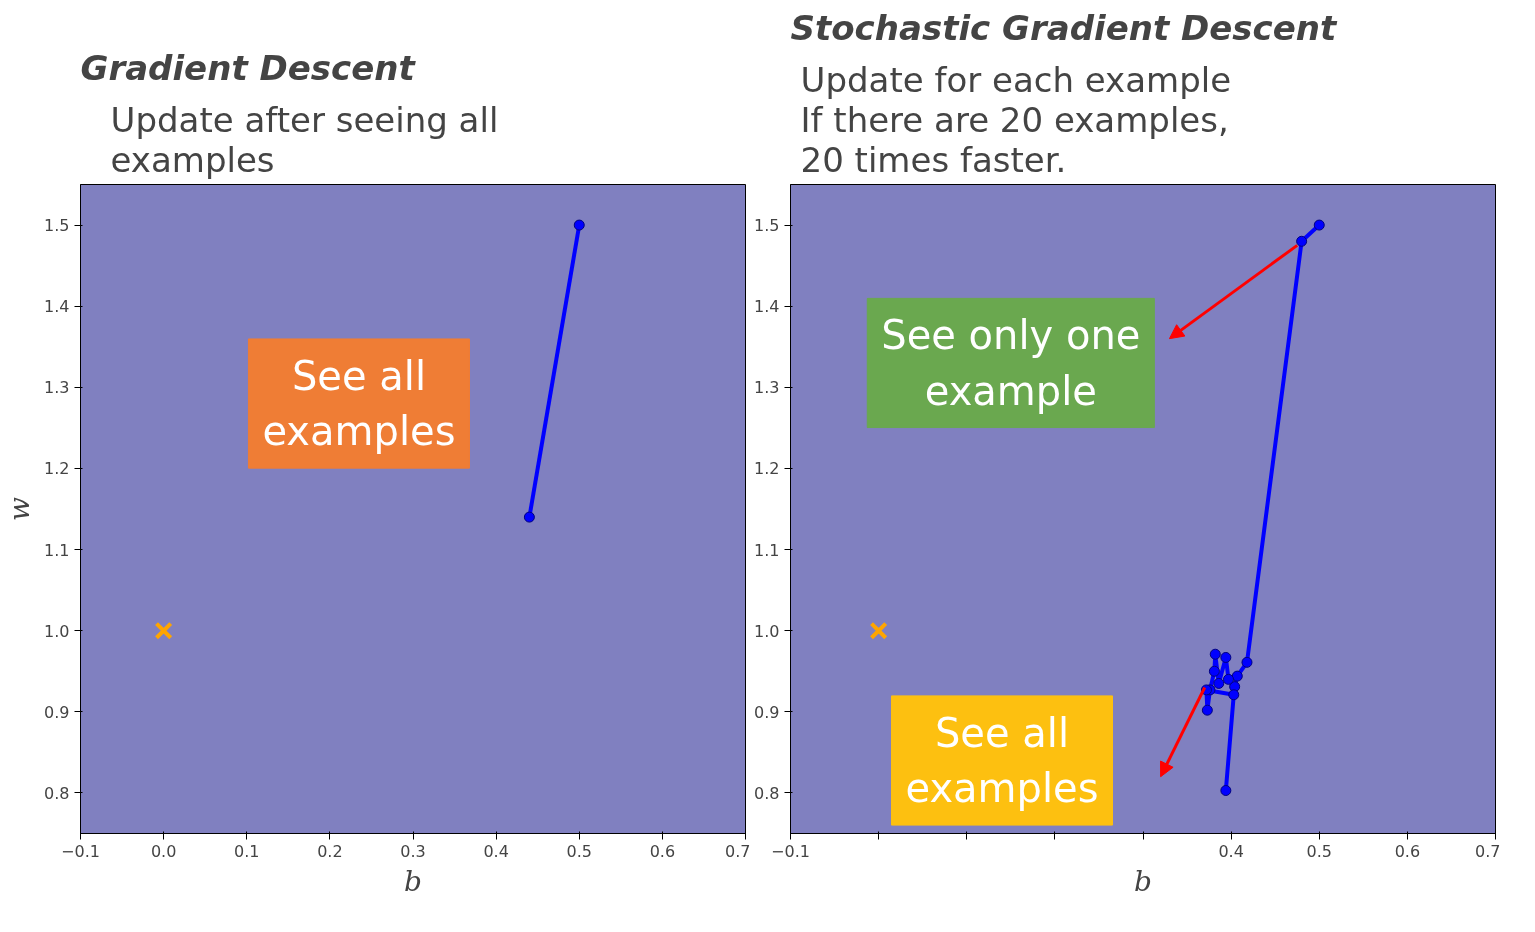 This screenshot has width=1535, height=932. I want to click on chart-title: Stochastic Gradient Descent, so click(1064, 27).